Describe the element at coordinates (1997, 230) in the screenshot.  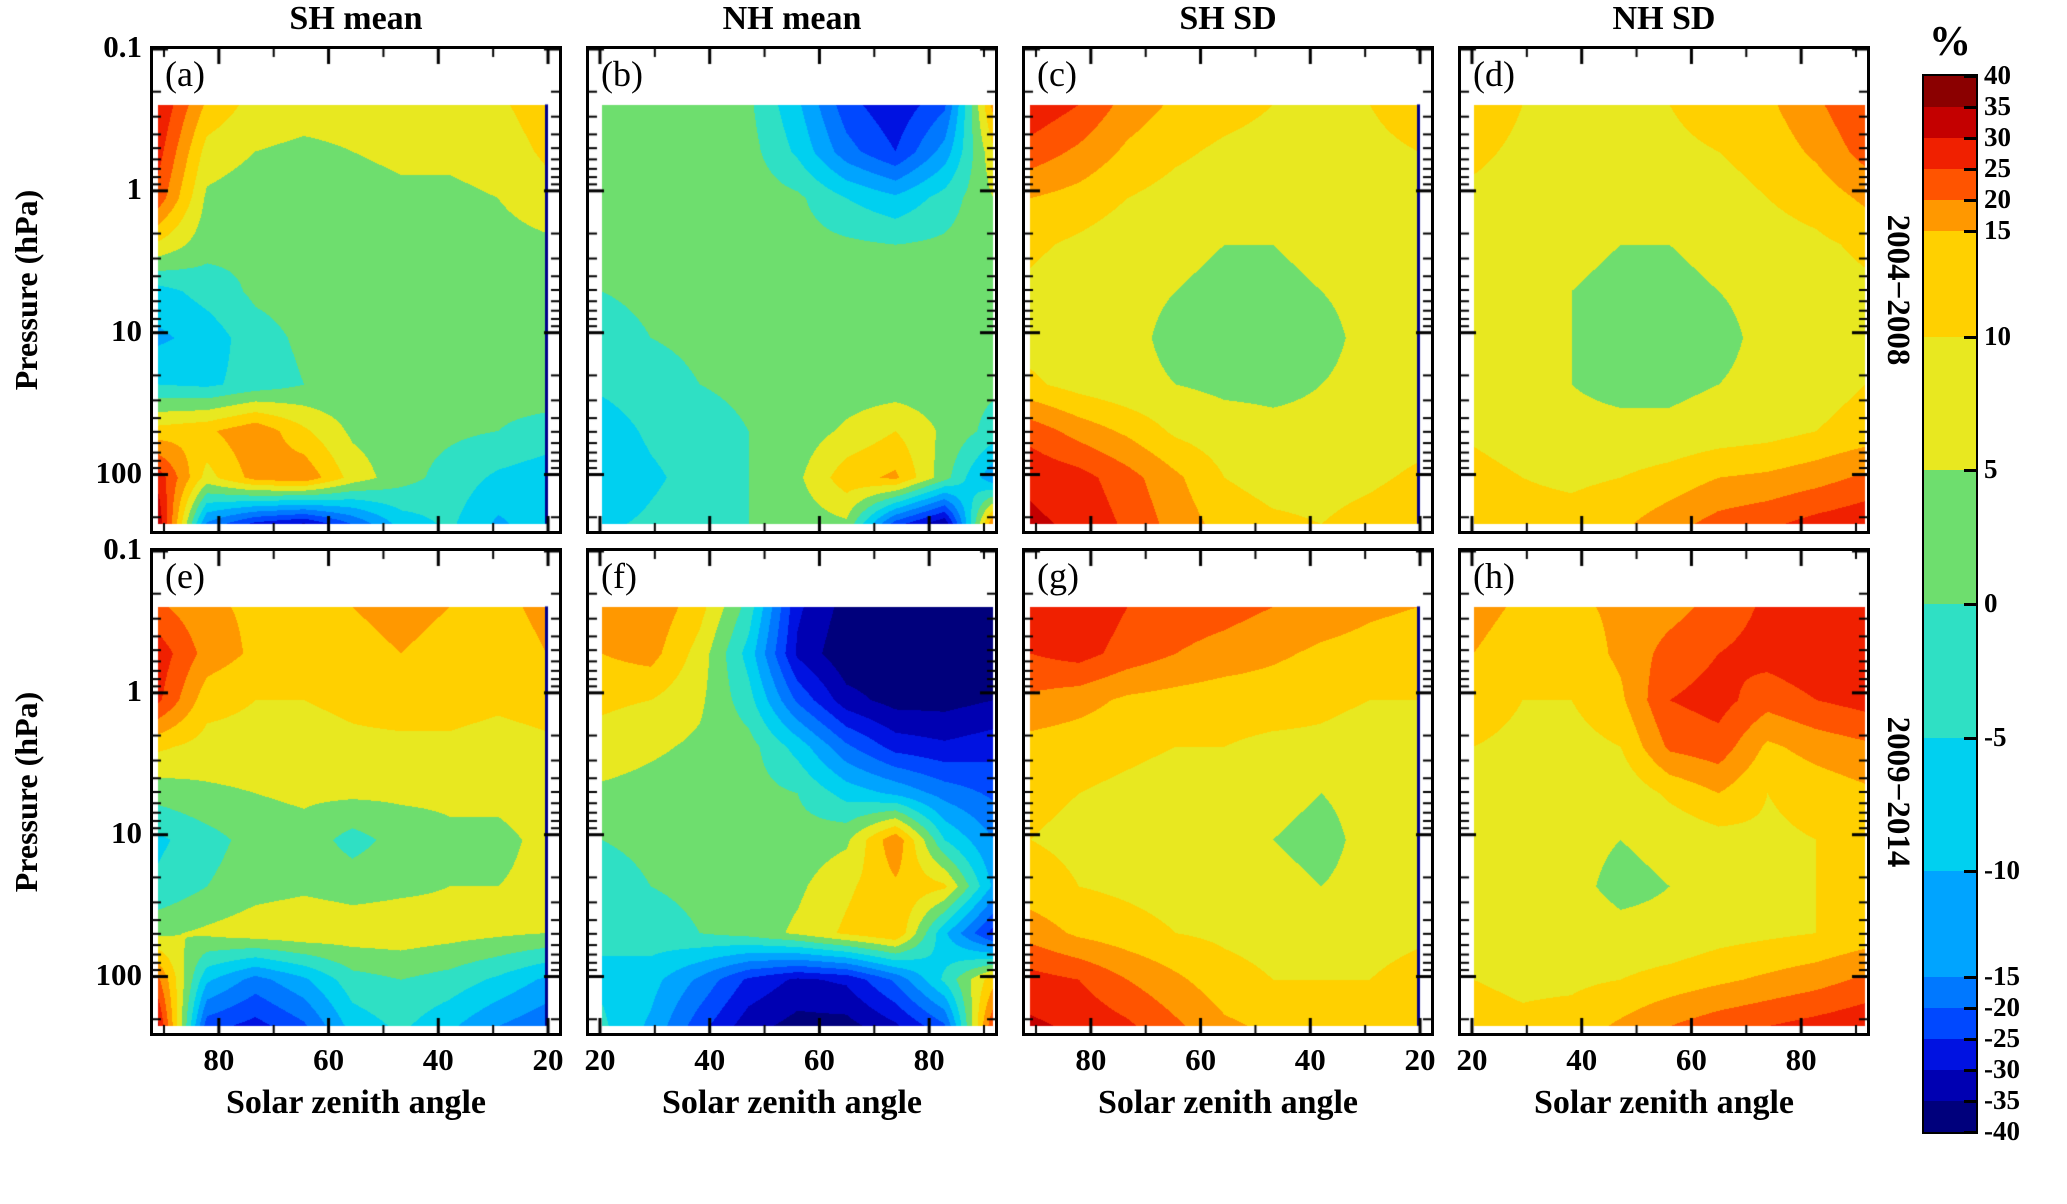
I see `colorbar-tick-label: 15` at that location.